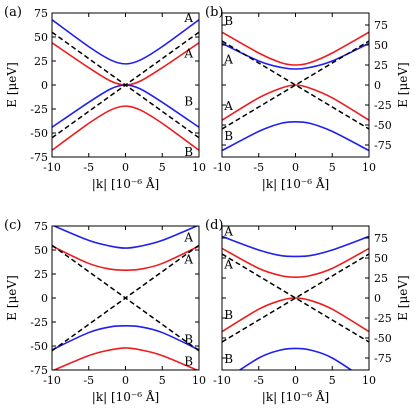  I want to click on panel-label: (c), so click(12, 225).